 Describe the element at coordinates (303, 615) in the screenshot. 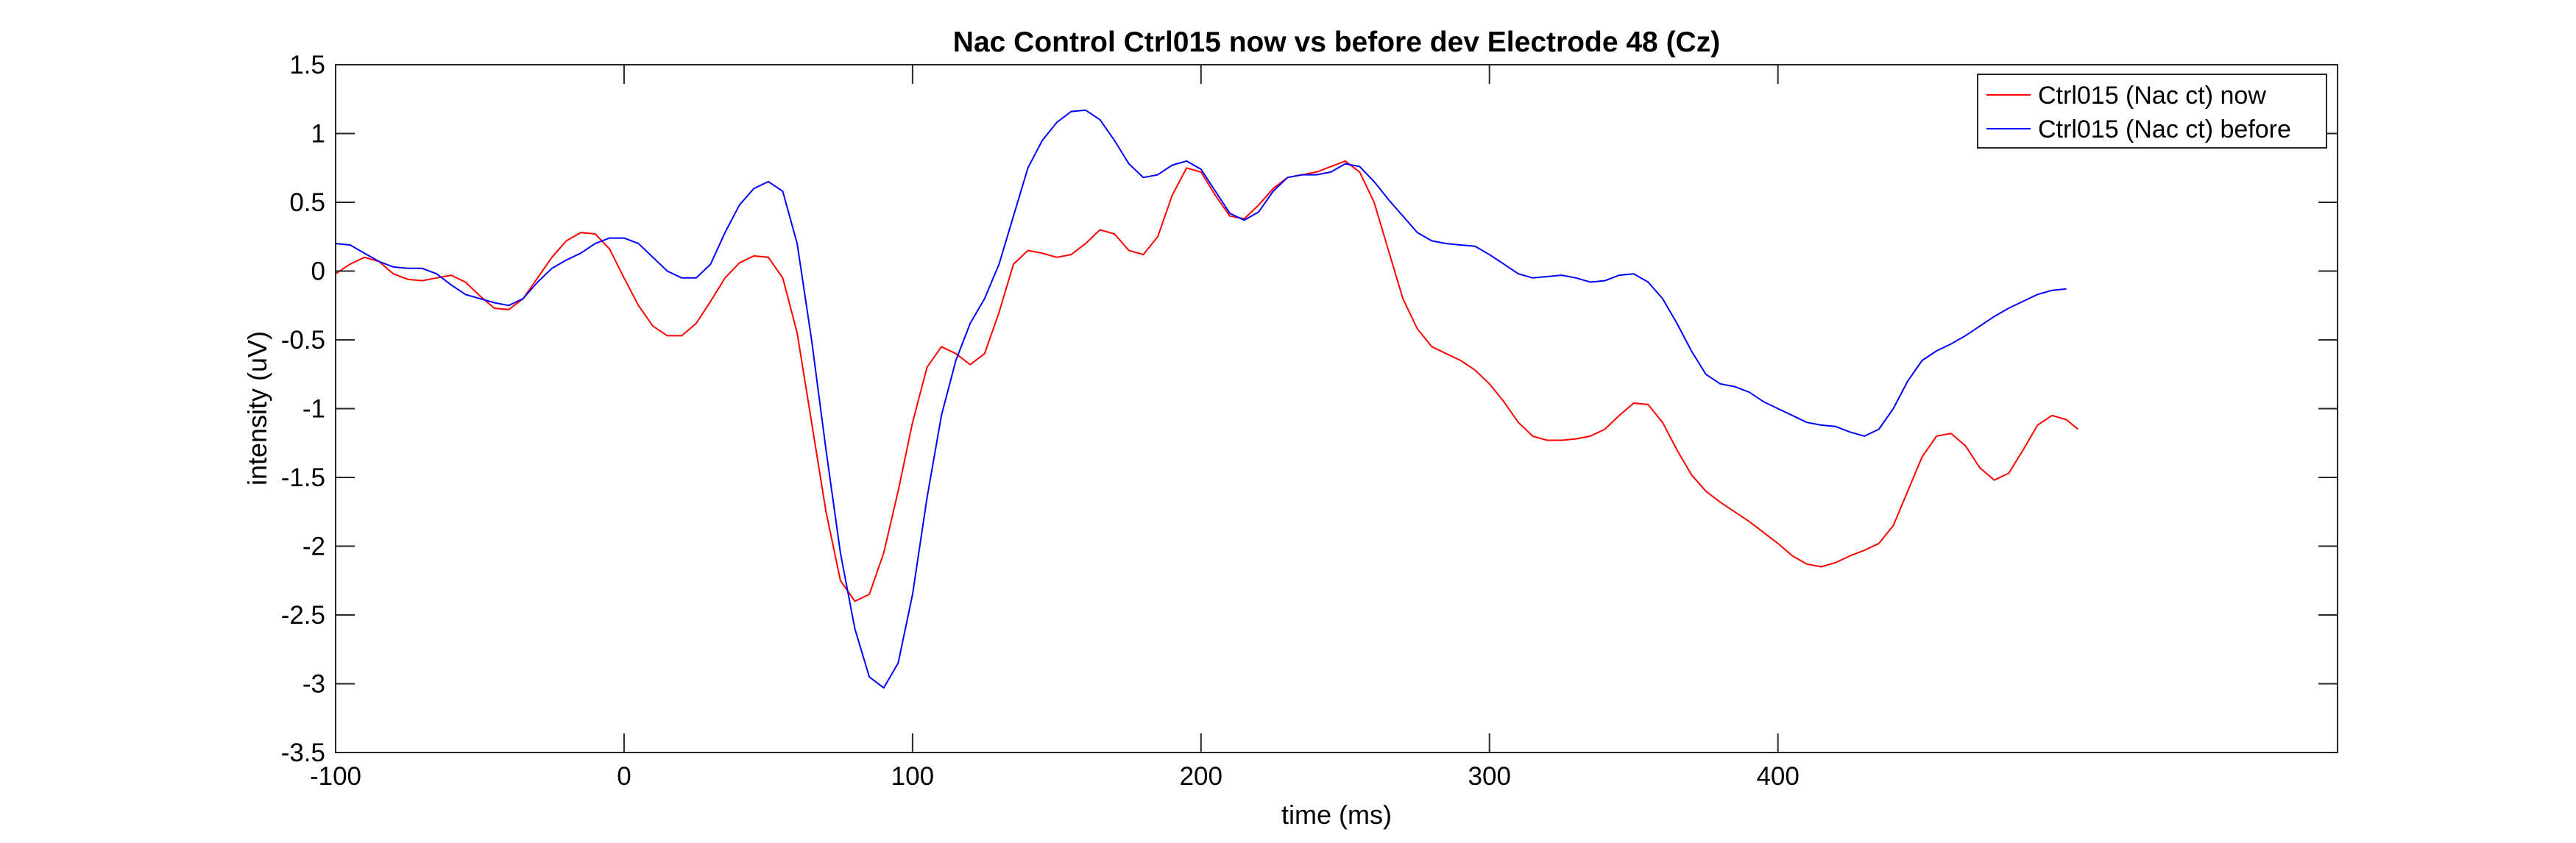

I see `y-tick-label: -2.5` at that location.